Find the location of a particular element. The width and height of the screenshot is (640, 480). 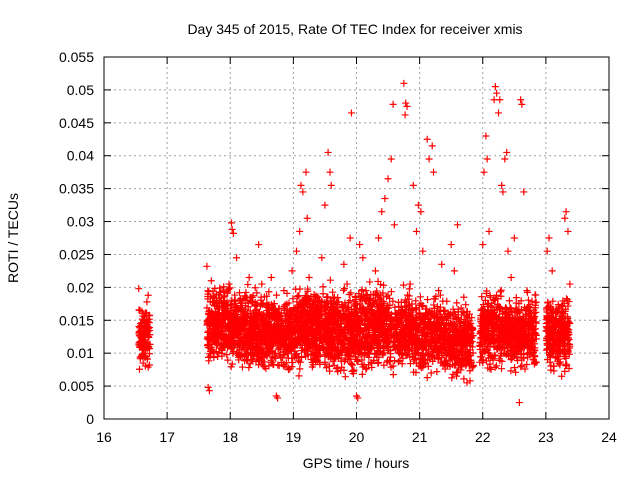

y-tick-label: 0 is located at coordinates (90, 419).